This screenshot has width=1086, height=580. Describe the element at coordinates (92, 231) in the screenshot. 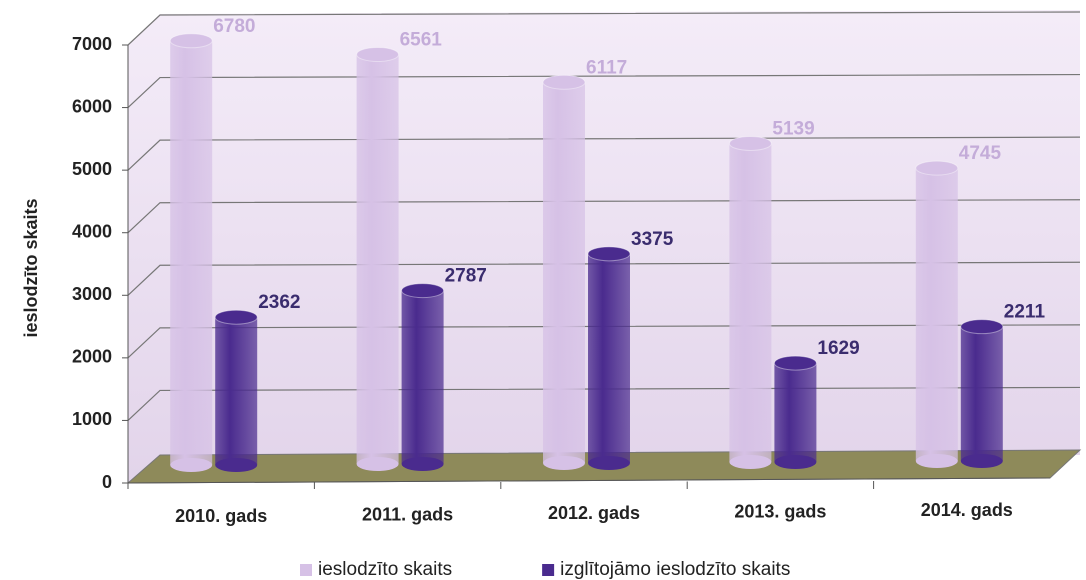

I see `y-tick-label: 4000` at that location.